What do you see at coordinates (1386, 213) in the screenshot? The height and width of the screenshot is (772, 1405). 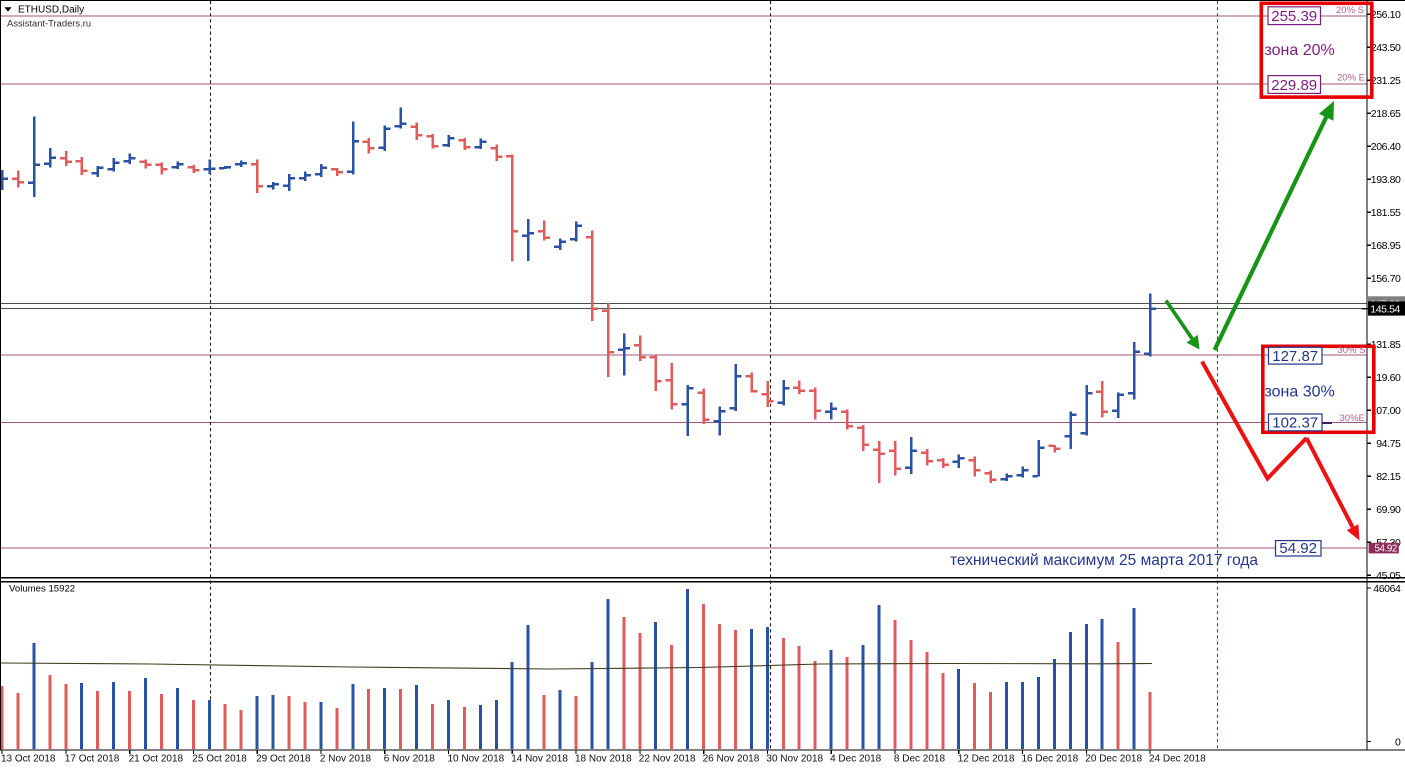 I see `svg-text: 181.55` at bounding box center [1386, 213].